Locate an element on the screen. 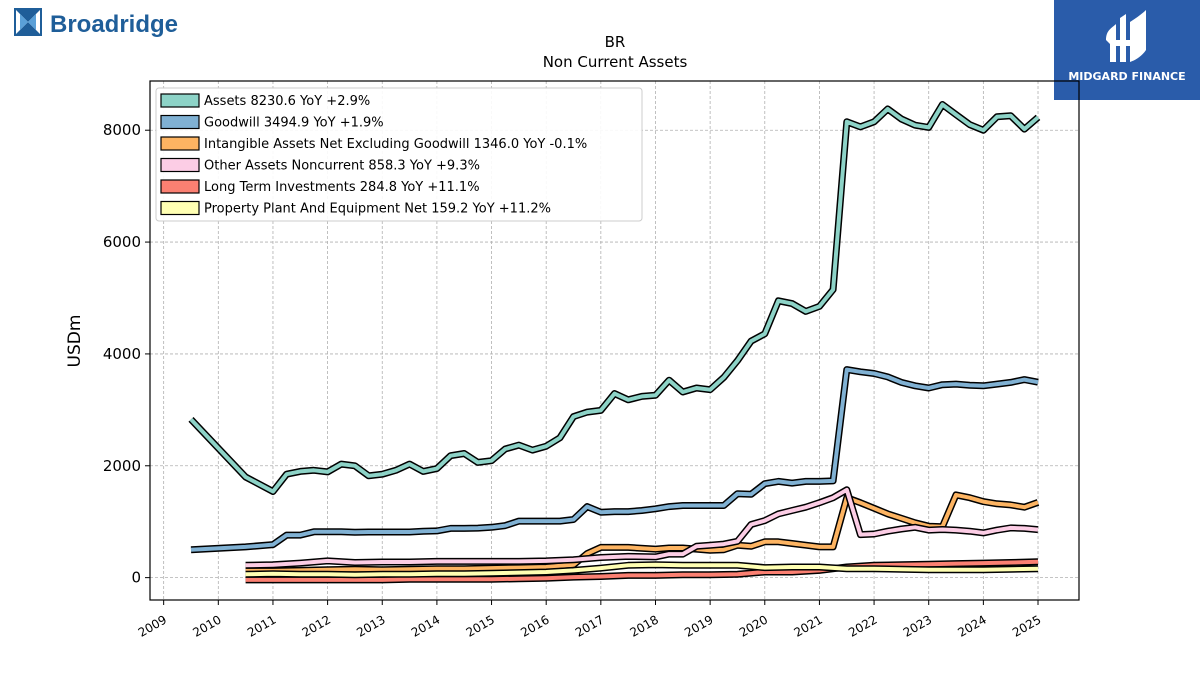 The image size is (1200, 675). legend-label: Other Assets Noncurrent 858.3 YoY +9.3% is located at coordinates (342, 166).